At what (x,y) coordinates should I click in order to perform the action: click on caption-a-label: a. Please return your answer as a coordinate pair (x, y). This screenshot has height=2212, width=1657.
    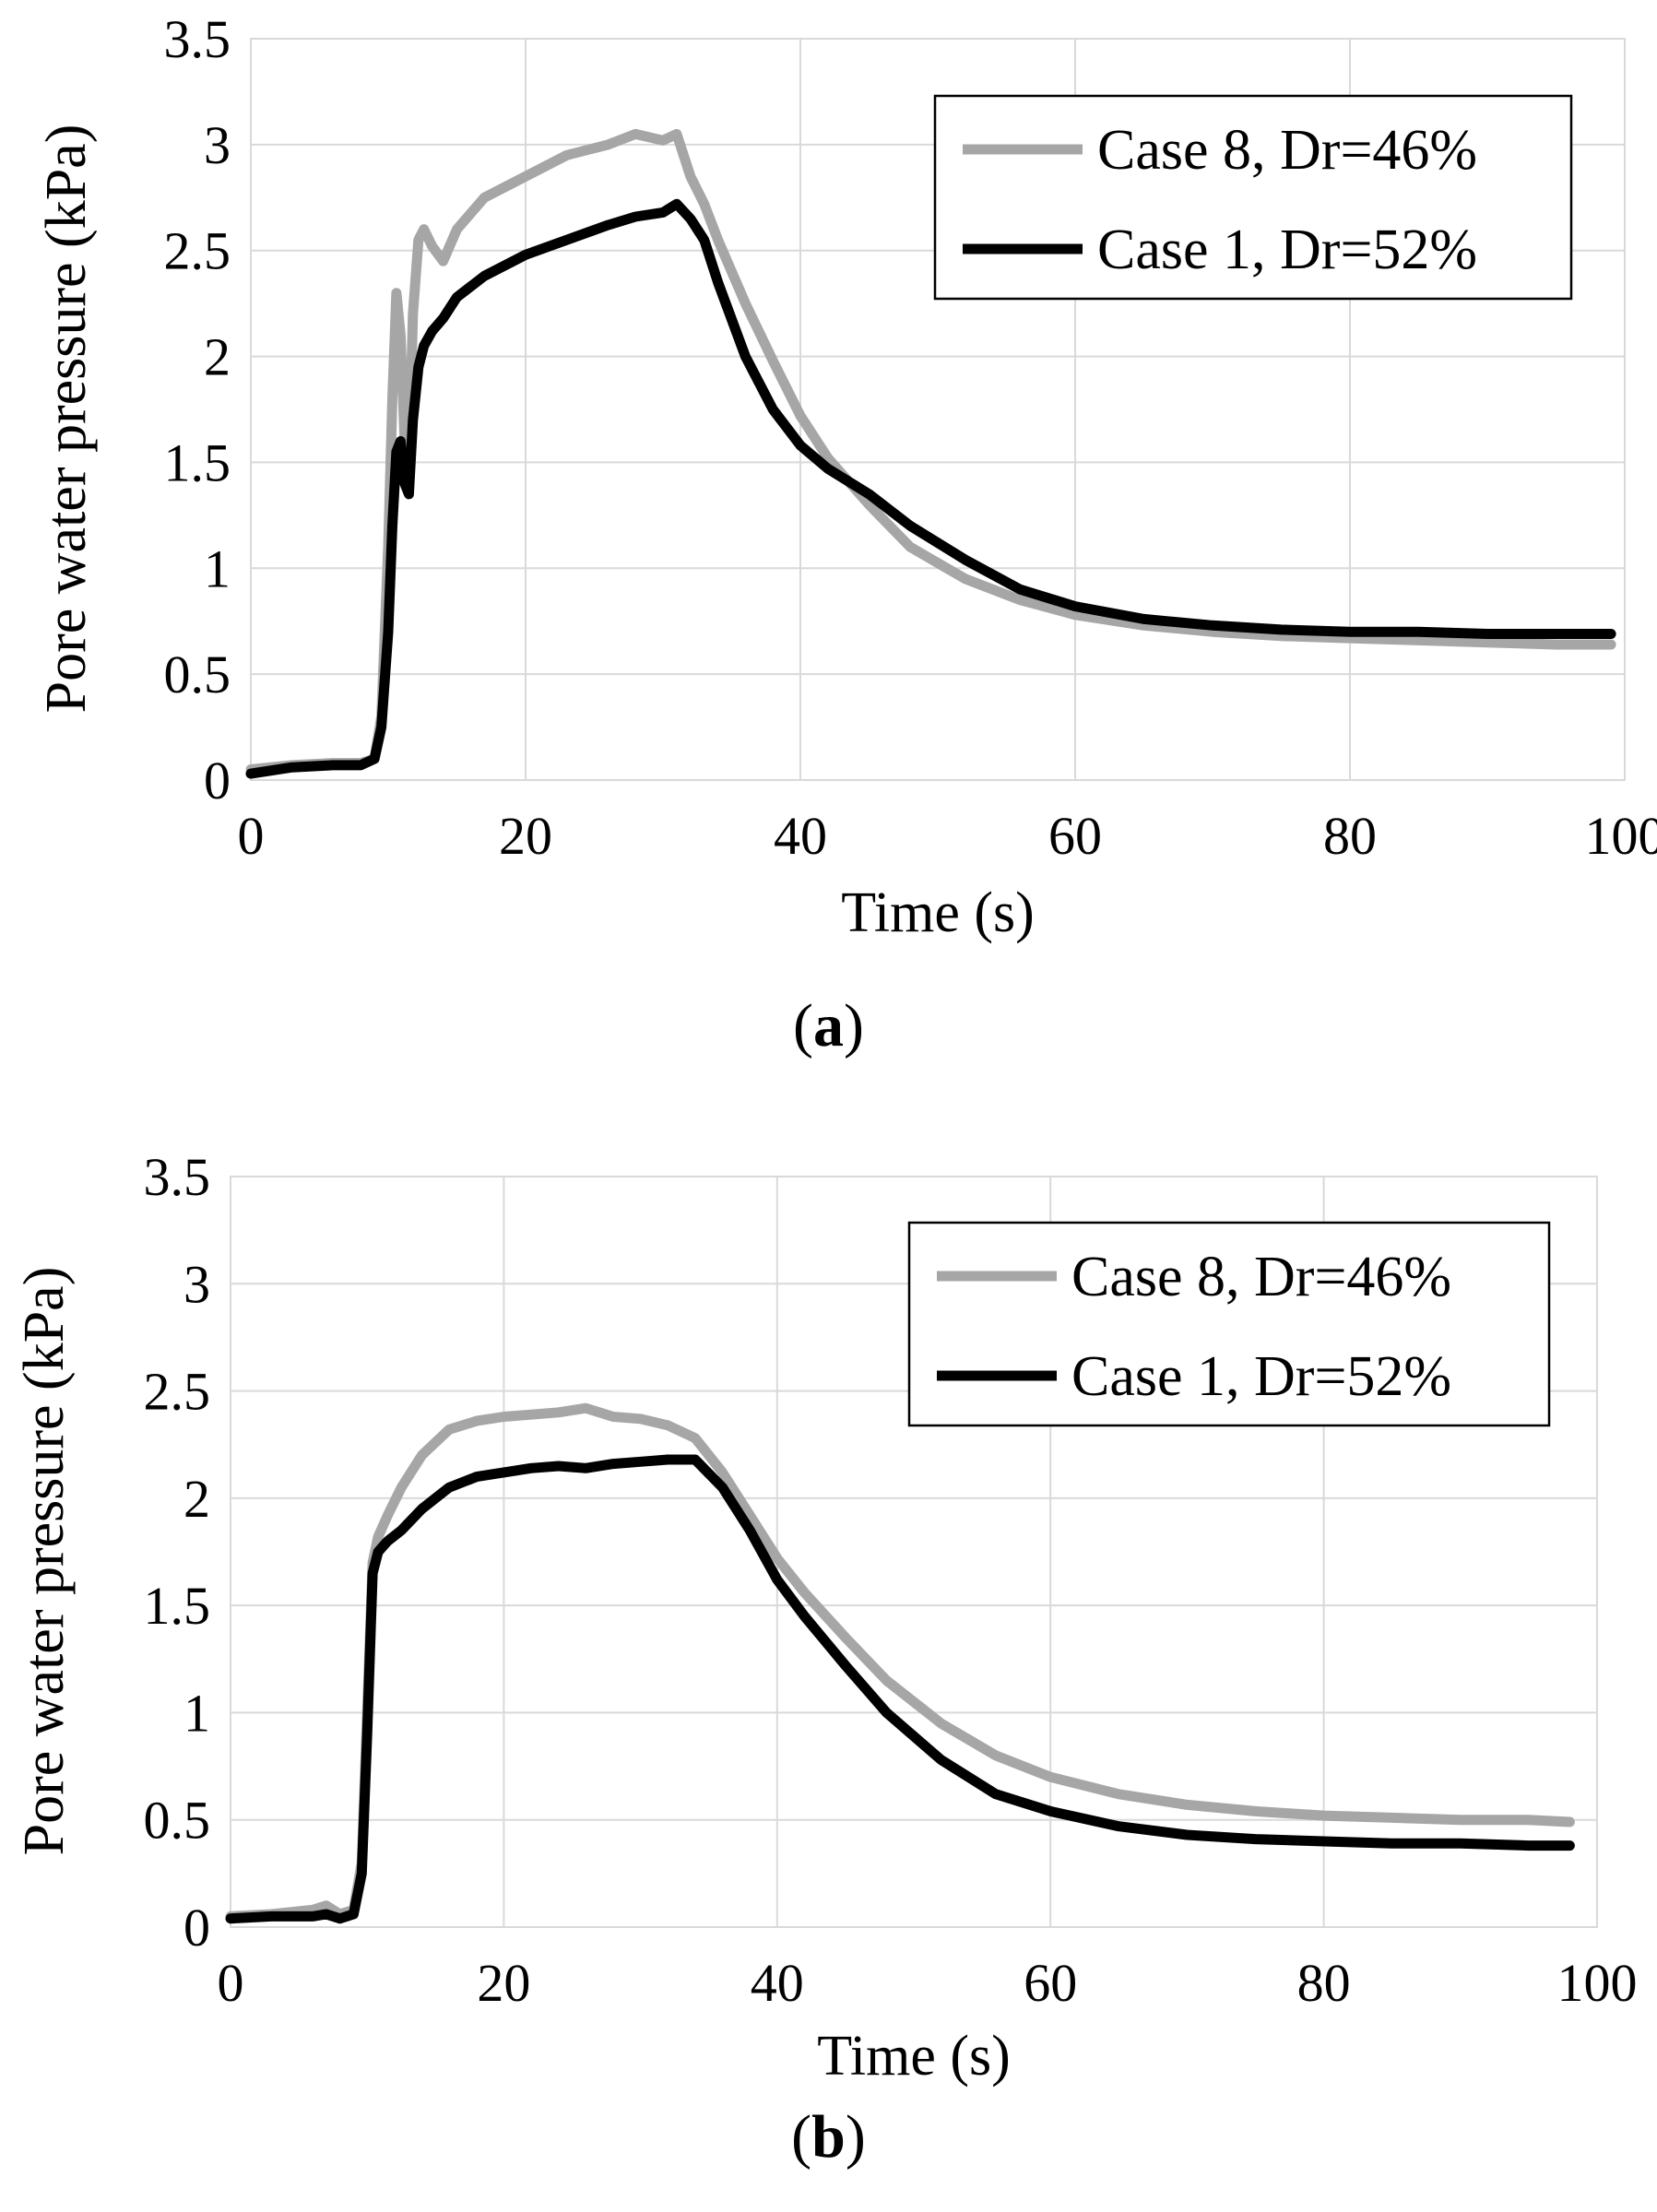
    Looking at the image, I should click on (829, 1026).